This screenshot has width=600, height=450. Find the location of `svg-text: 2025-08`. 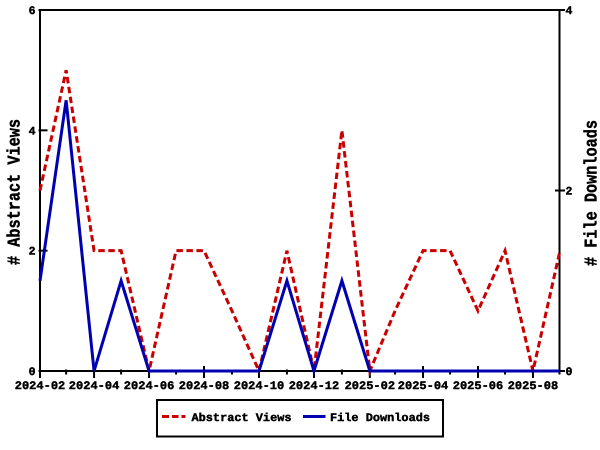

svg-text: 2025-08 is located at coordinates (533, 386).